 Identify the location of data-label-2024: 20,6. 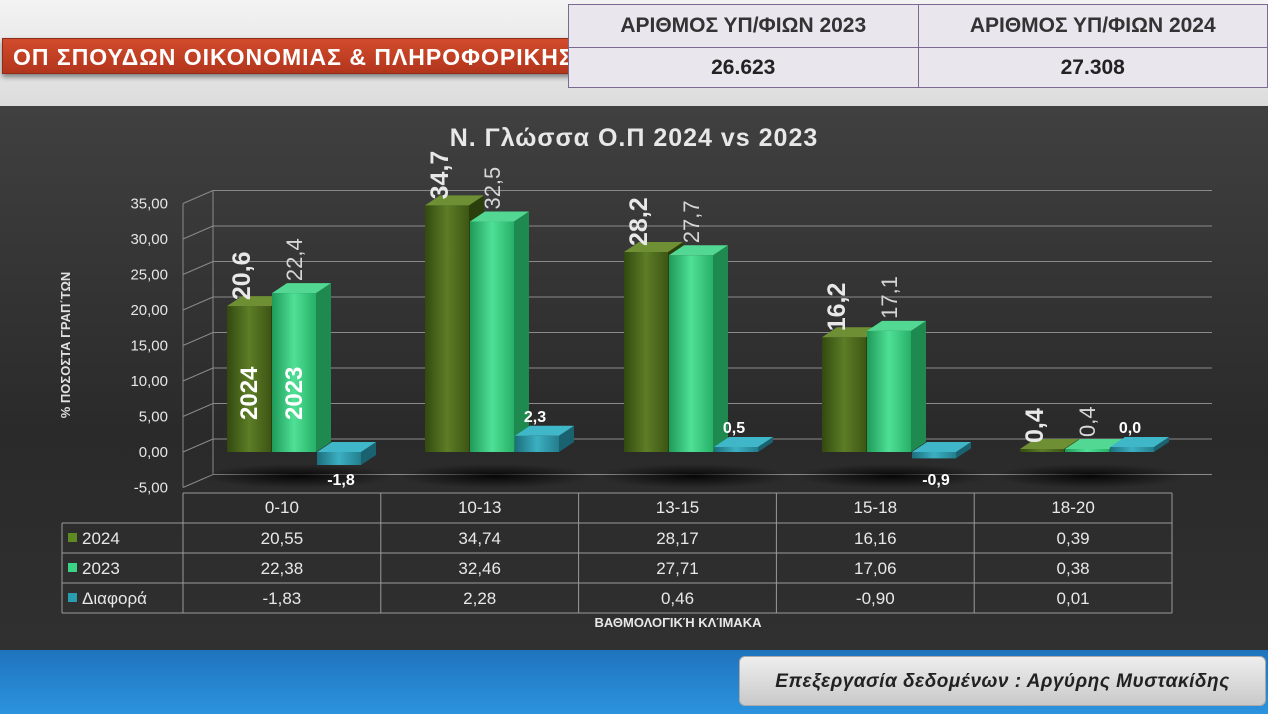
(242, 275).